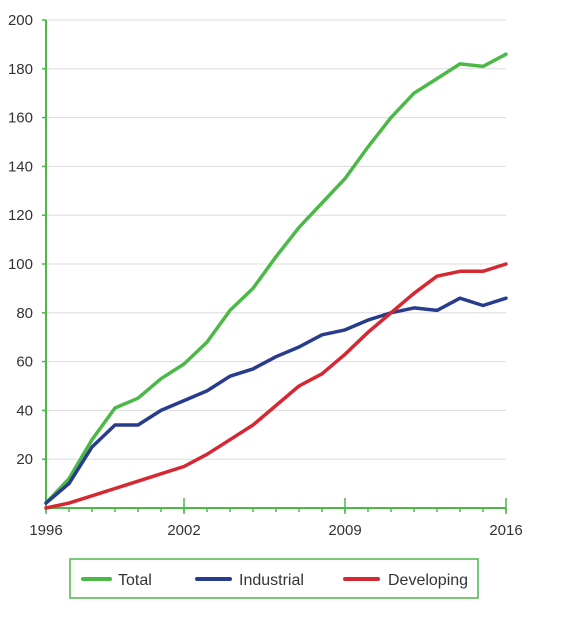 This screenshot has height=624, width=561. What do you see at coordinates (20, 264) in the screenshot?
I see `y-tick-label: 100` at bounding box center [20, 264].